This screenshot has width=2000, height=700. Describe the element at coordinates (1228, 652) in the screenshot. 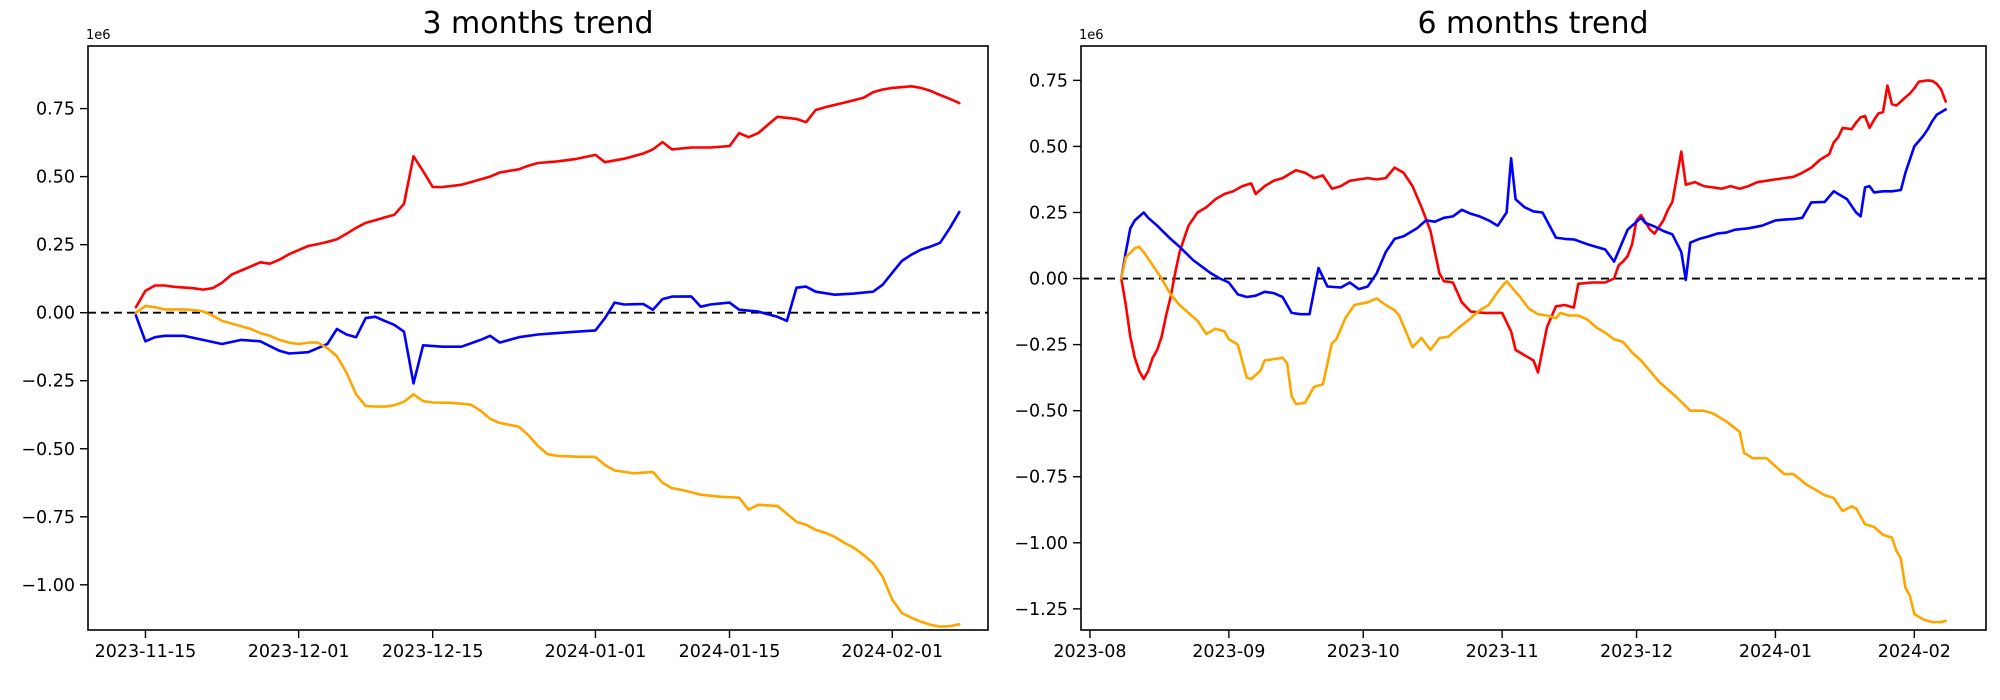

I see `x-tick-label: 2023-09` at that location.